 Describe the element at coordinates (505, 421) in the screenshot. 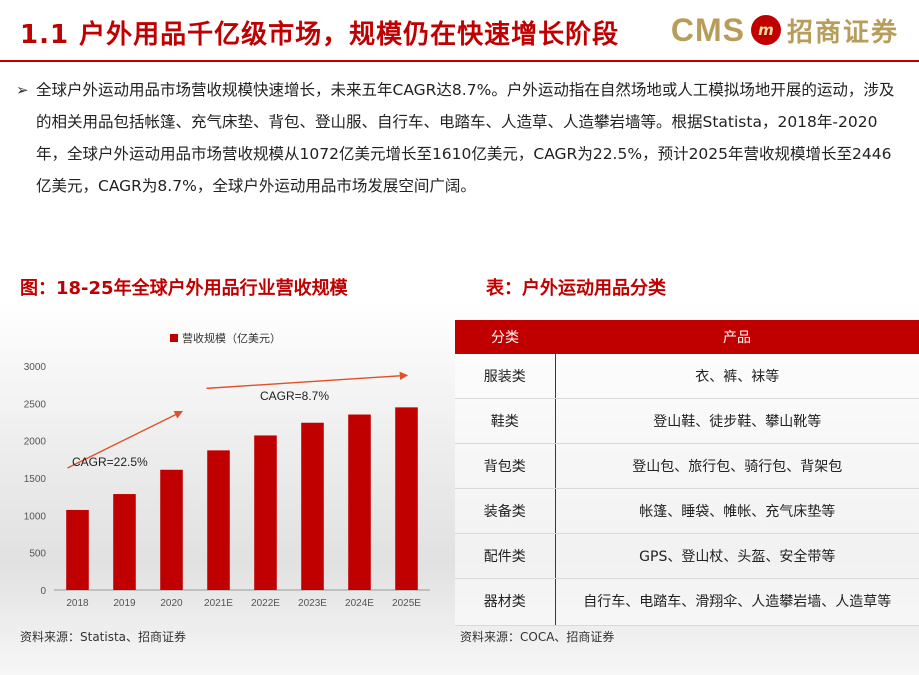

I see `category-cell: 鞋类` at that location.